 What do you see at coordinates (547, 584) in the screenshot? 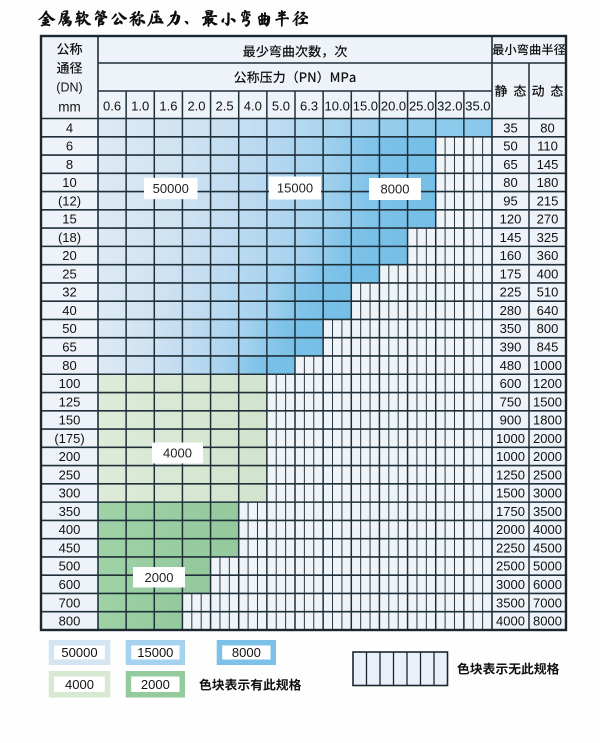
I see `svg-text: 6000` at bounding box center [547, 584].